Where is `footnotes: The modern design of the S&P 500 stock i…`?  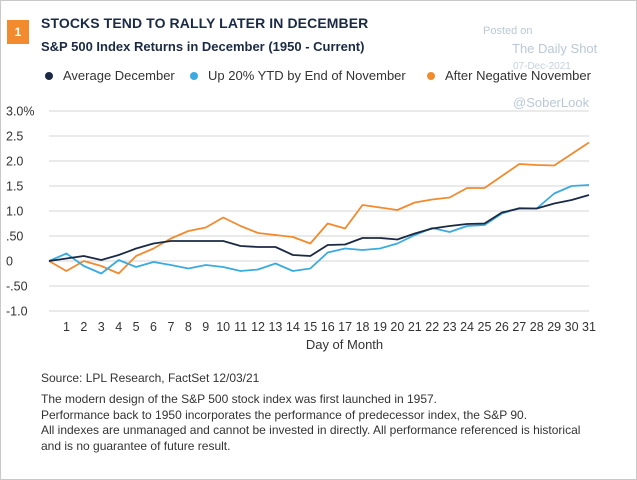 footnotes: The modern design of the S&P 500 stock i… is located at coordinates (331, 423).